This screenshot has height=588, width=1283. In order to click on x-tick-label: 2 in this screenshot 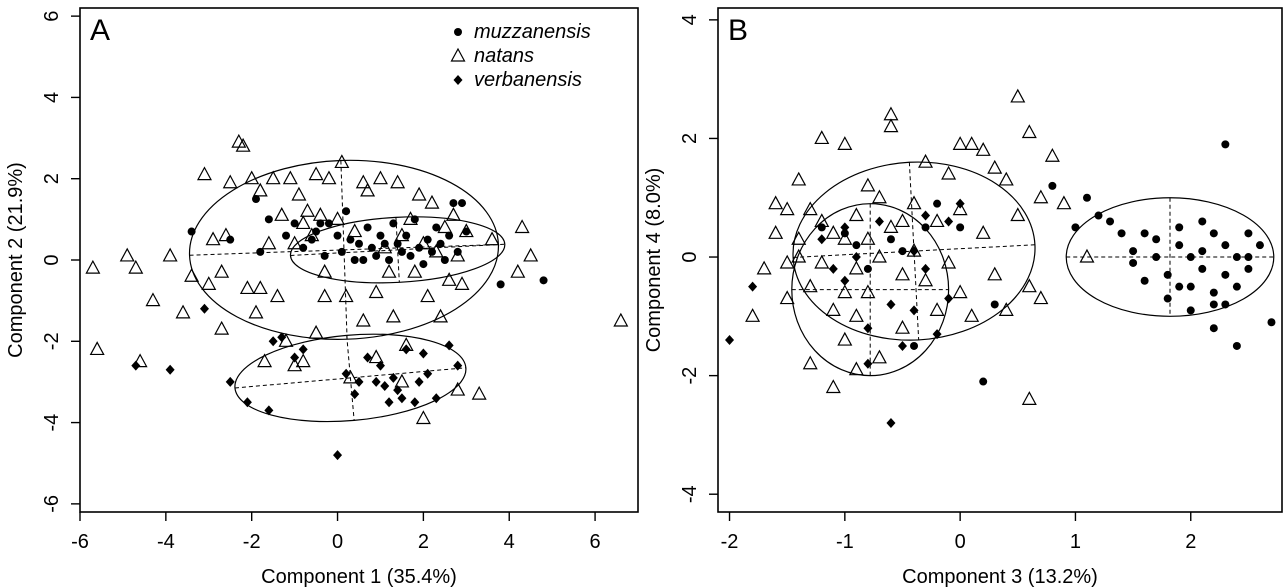, I will do `click(1190, 542)`.